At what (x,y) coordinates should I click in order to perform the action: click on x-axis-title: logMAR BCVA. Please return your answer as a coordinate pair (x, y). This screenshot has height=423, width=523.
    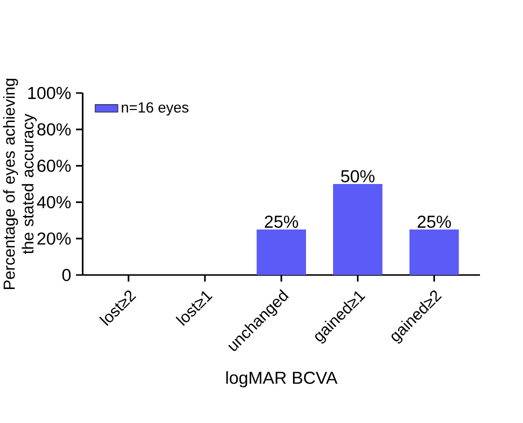
    Looking at the image, I should click on (282, 379).